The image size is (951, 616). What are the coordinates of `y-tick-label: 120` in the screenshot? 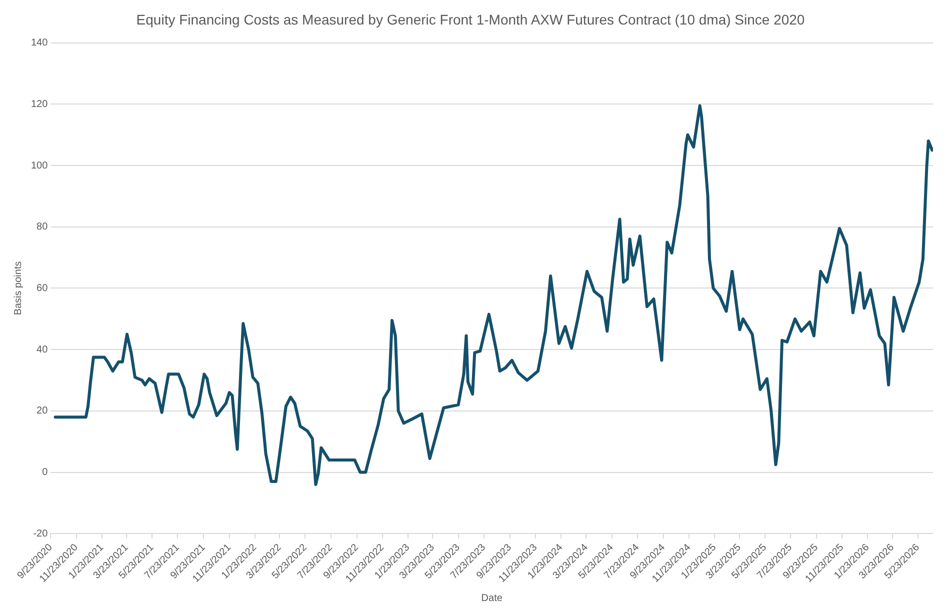 It's located at (39, 104).